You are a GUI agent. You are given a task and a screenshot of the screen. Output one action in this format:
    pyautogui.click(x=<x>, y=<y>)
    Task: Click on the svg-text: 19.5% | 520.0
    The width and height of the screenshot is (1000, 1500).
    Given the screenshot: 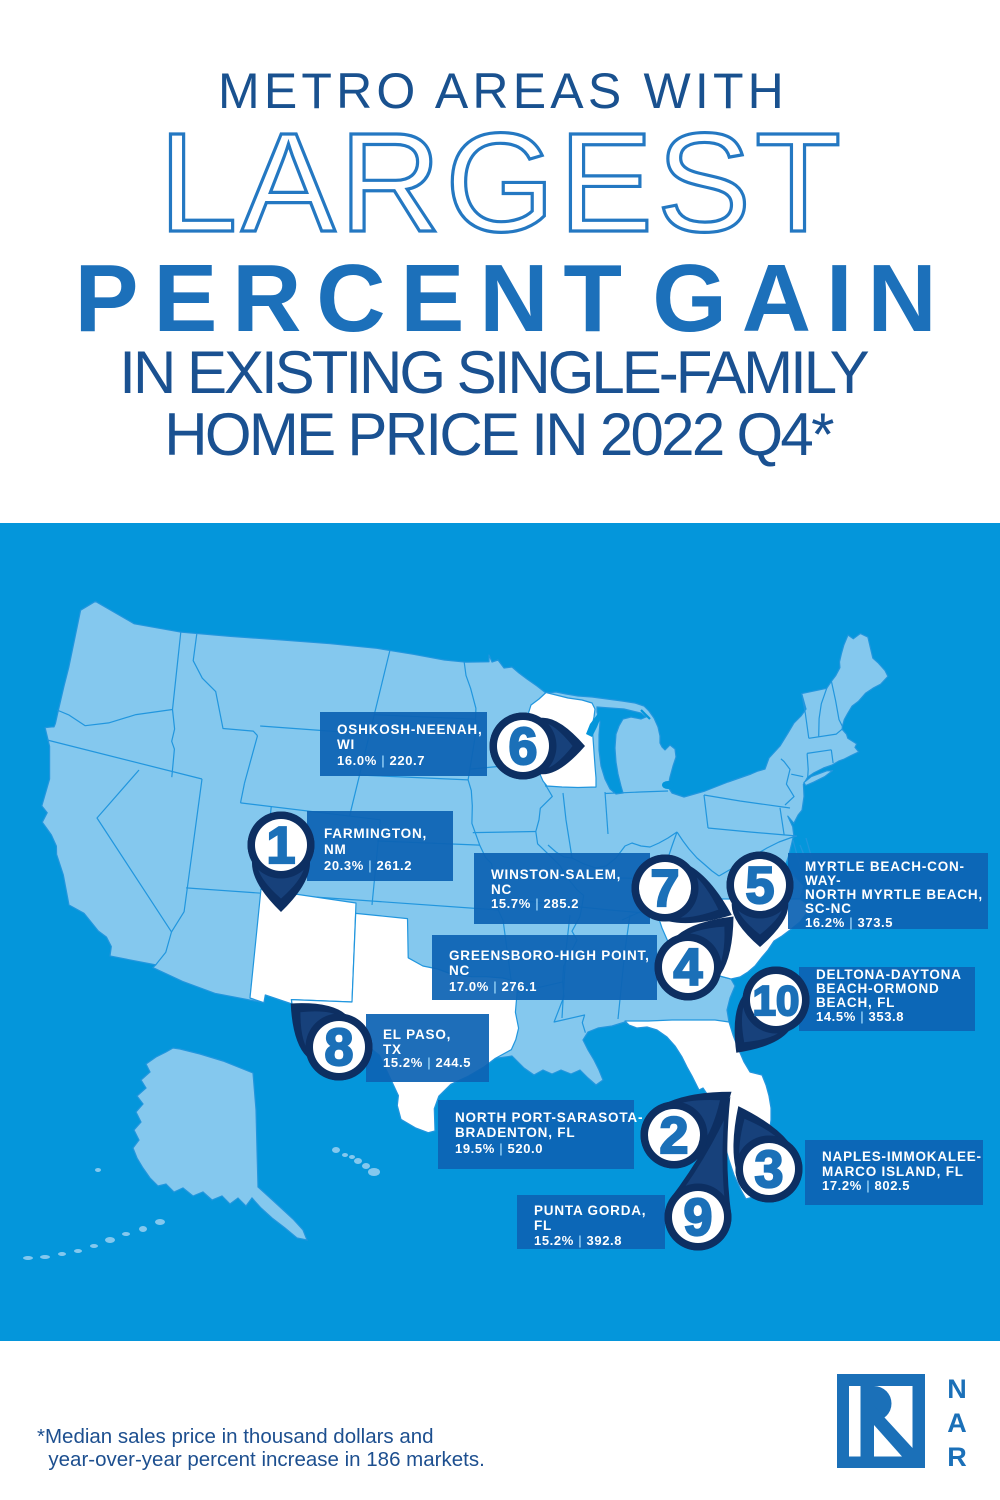 What is the action you would take?
    pyautogui.click(x=499, y=1148)
    